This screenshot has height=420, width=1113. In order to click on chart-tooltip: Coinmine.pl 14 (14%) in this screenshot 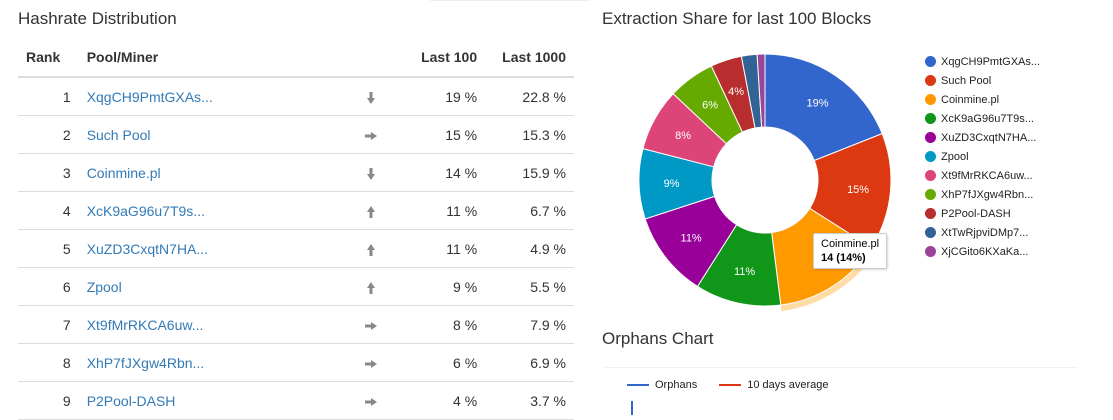, I will do `click(850, 251)`.